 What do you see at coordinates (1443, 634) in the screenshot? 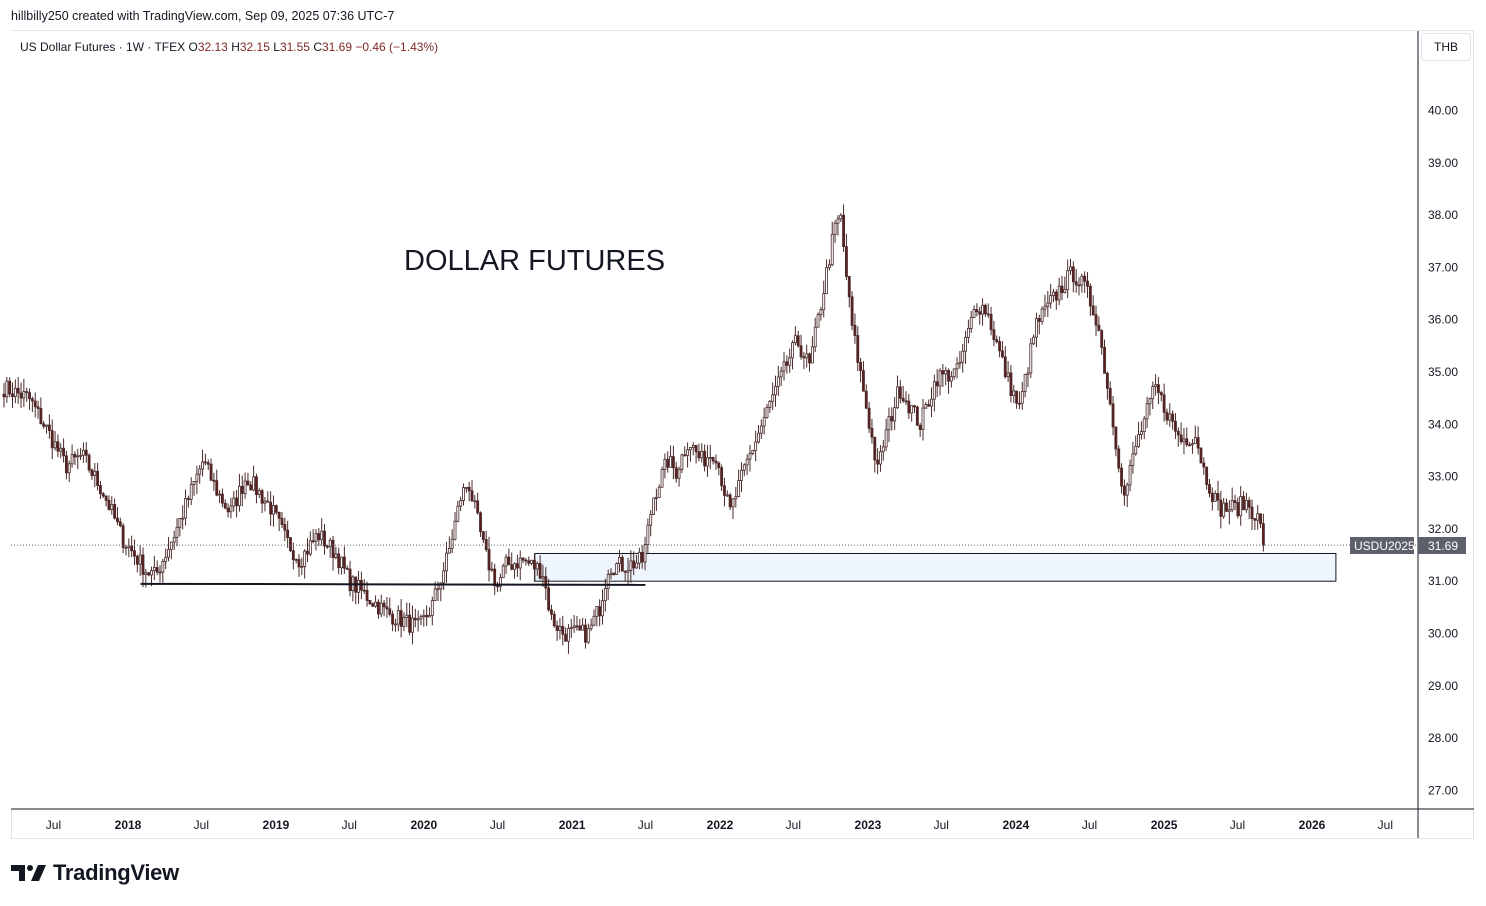
I see `y-tick-label: 30.00` at bounding box center [1443, 634].